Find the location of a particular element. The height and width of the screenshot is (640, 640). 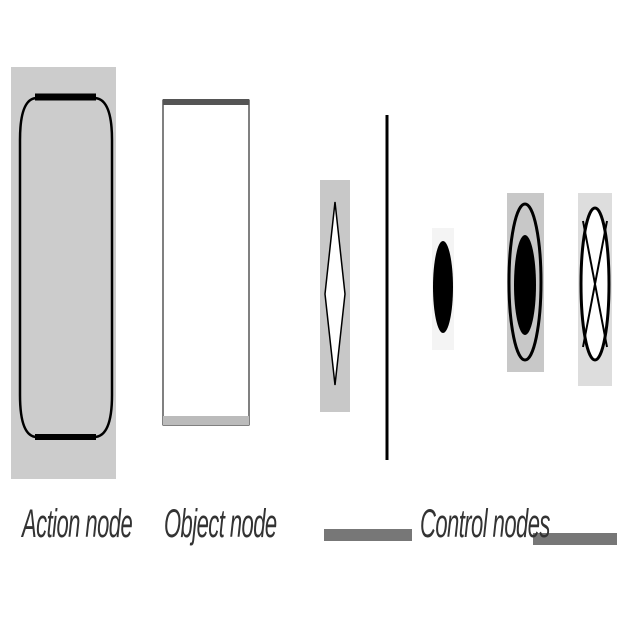

action-node-icon is located at coordinates (63, 273).